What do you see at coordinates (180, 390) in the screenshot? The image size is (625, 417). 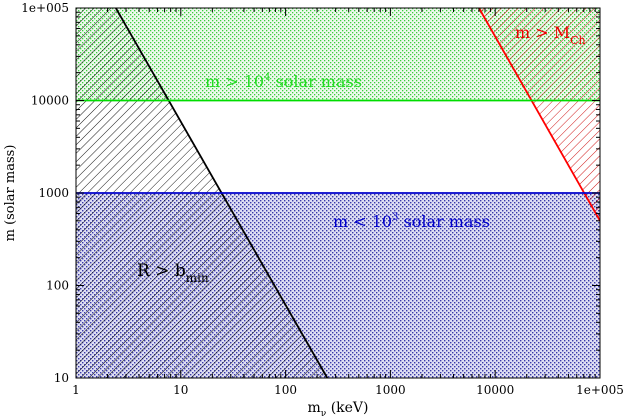 I see `x-tick-label: 10` at bounding box center [180, 390].